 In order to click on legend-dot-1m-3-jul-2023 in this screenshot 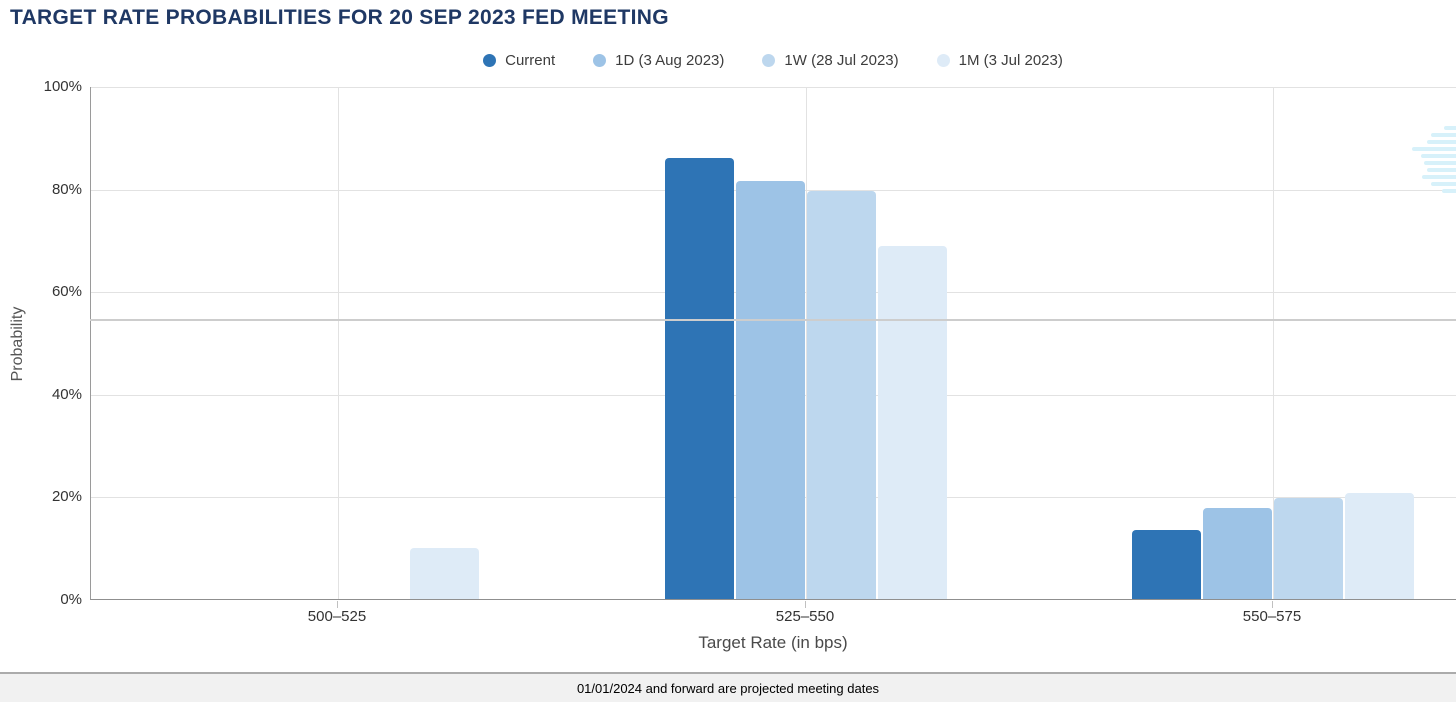, I will do `click(943, 60)`.